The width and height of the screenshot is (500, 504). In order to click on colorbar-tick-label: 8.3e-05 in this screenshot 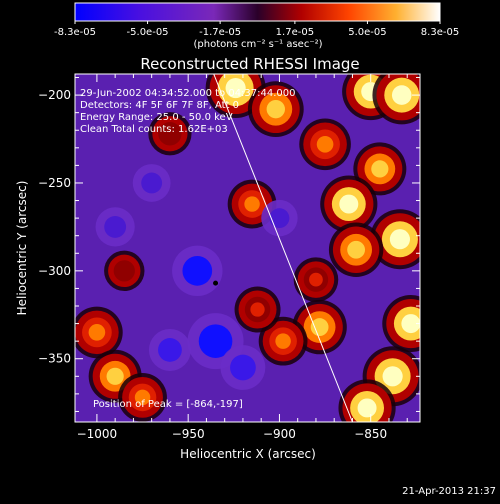, I will do `click(440, 32)`.